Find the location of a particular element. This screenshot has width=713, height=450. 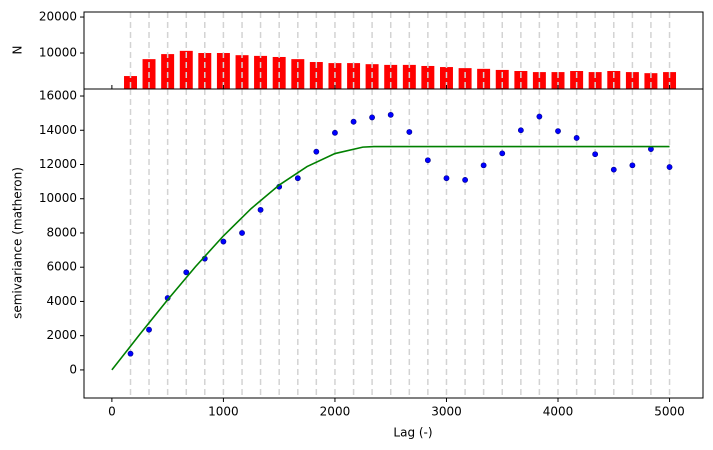

x-tick-label: 1000 is located at coordinates (223, 412).